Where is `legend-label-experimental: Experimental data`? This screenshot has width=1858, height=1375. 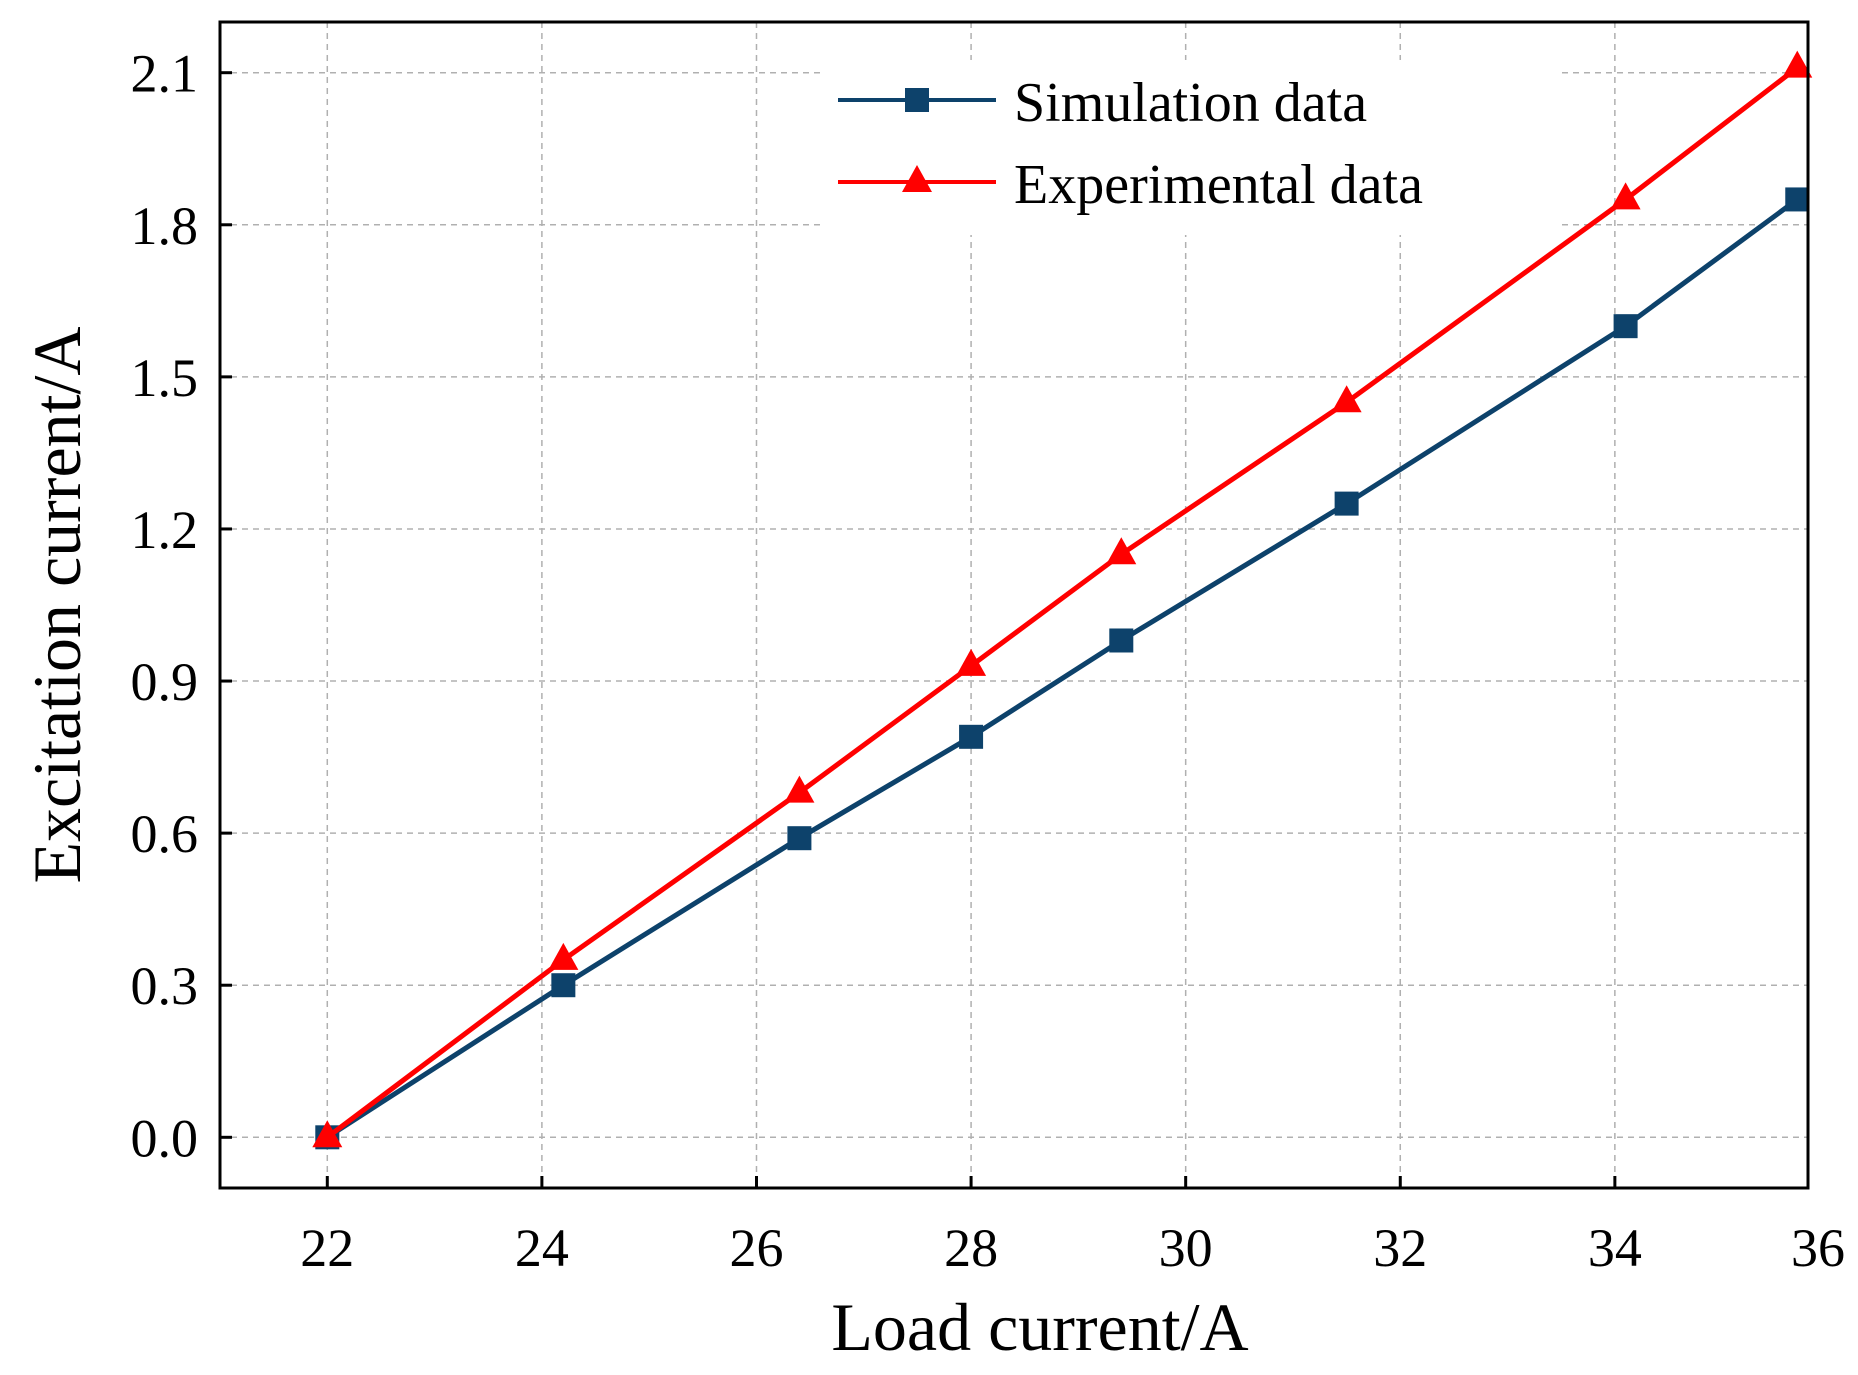 legend-label-experimental: Experimental data is located at coordinates (1218, 185).